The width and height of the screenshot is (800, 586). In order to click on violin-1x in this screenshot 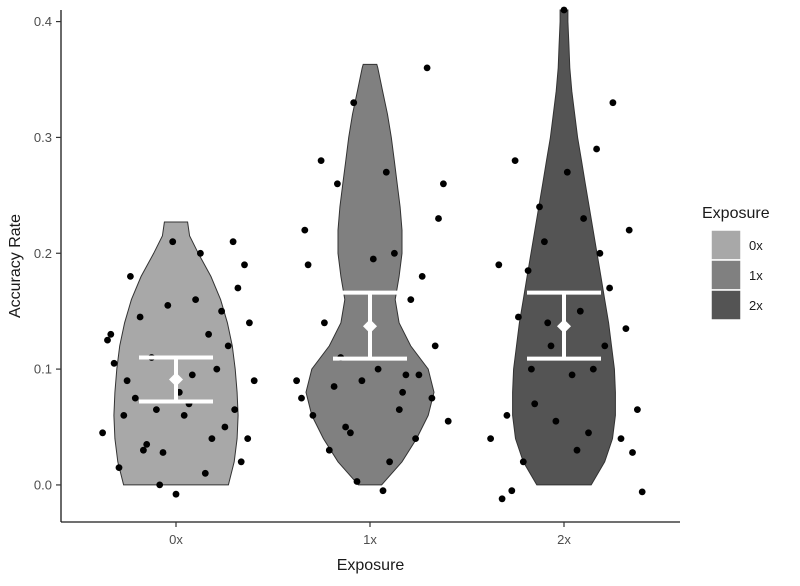, I will do `click(370, 274)`.